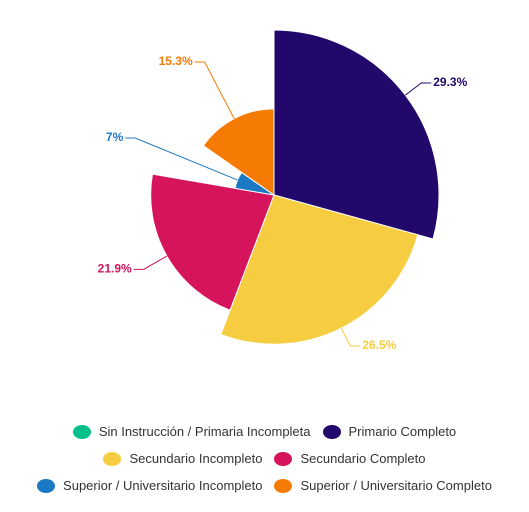 This screenshot has width=529, height=512. I want to click on legend-item: Secundario Incompleto, so click(182, 458).